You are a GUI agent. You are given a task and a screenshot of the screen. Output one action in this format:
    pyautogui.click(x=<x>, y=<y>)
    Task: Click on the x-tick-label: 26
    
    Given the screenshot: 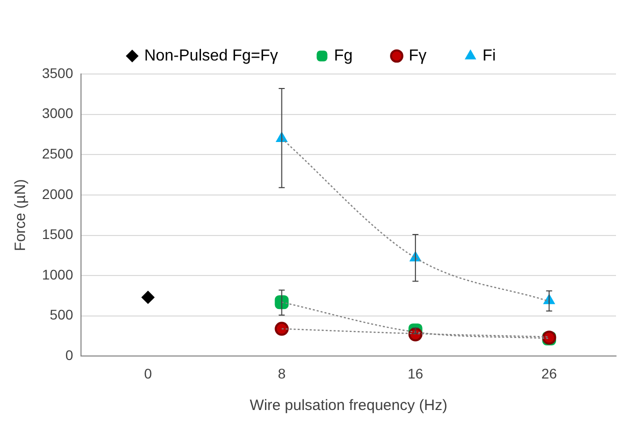 What is the action you would take?
    pyautogui.click(x=549, y=373)
    